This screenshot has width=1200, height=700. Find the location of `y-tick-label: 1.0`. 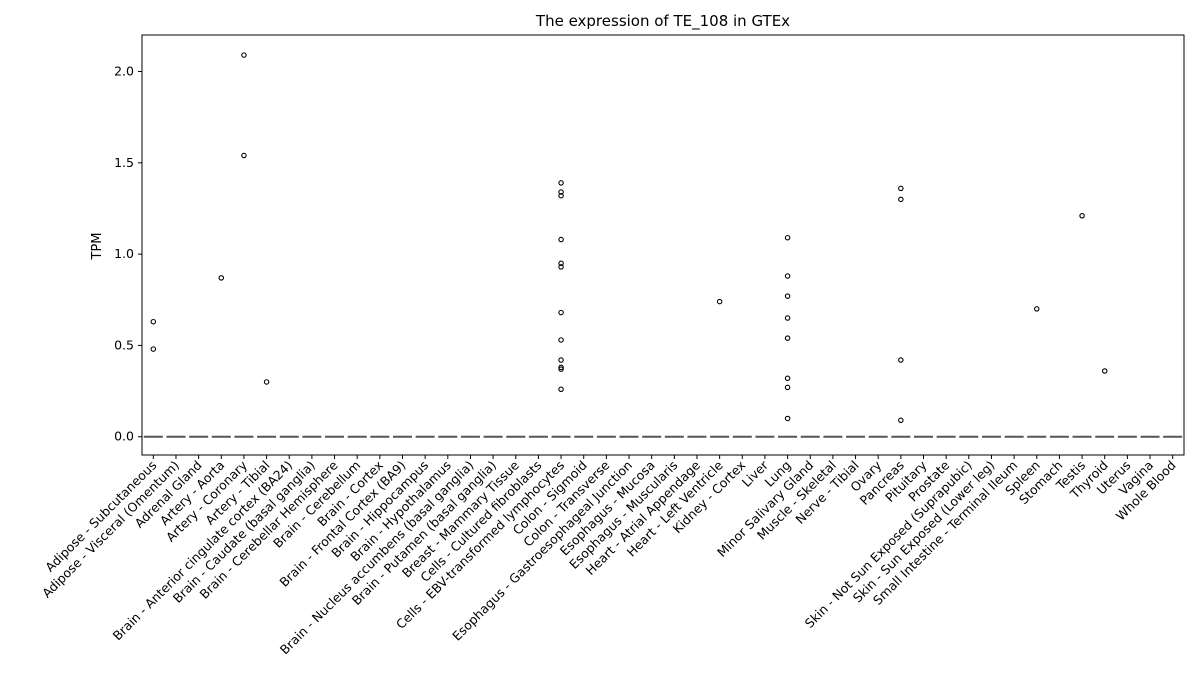

y-tick-label: 1.0 is located at coordinates (124, 253).